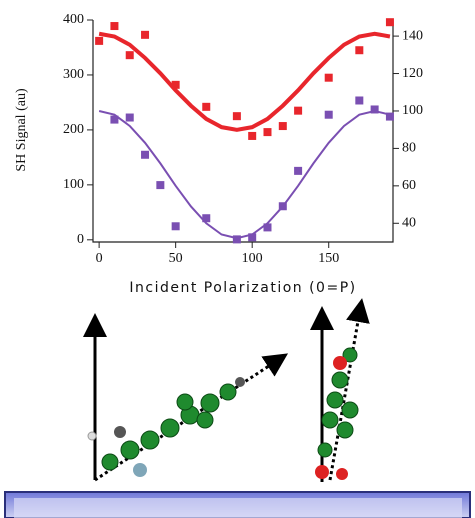  I want to click on x-tick-label: 0, so click(99, 258).